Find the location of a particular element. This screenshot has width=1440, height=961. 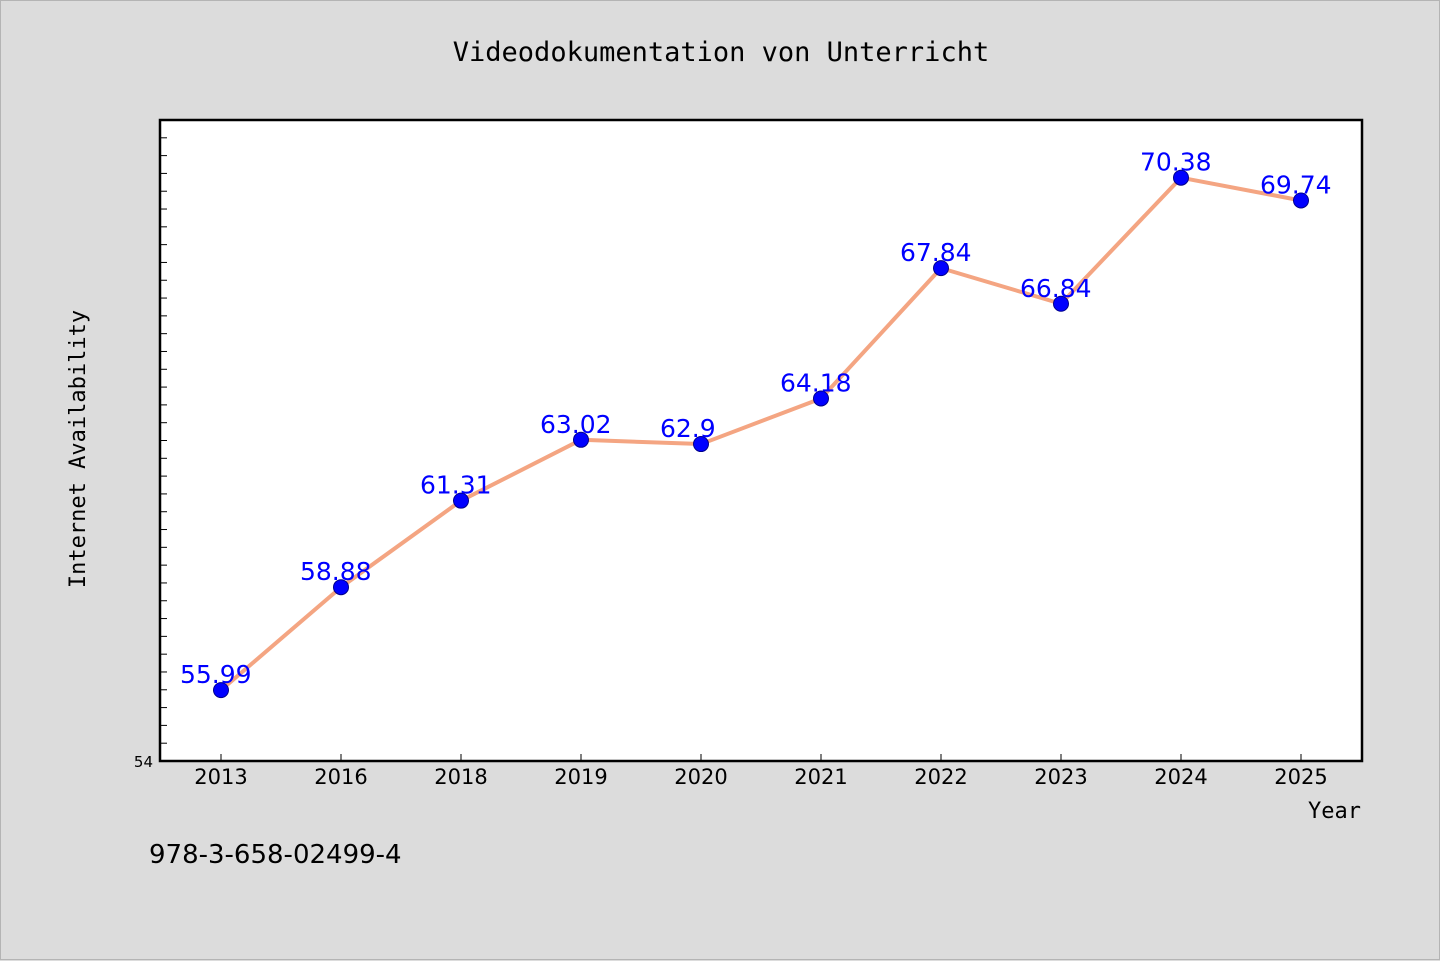

x-axis-tick-labels: 2013 2016 2018 2019 2020 2021 2022 2023 2024 2025 is located at coordinates (760, 777).